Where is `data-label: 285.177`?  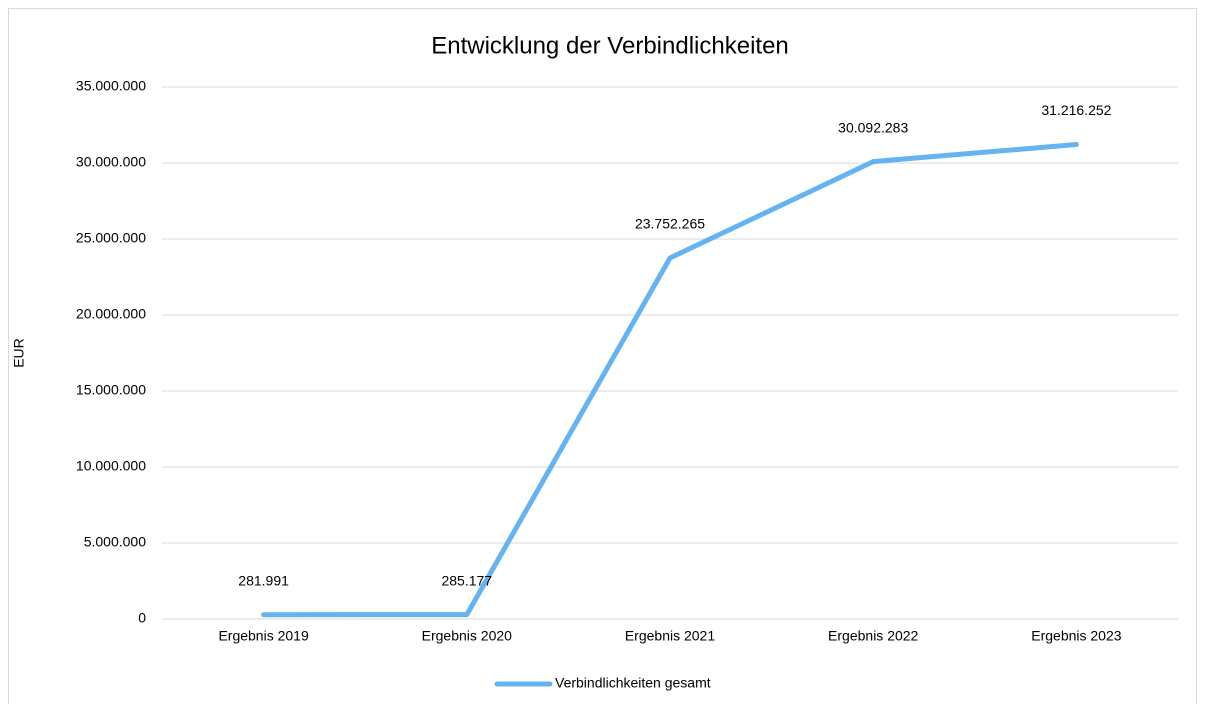
data-label: 285.177 is located at coordinates (466, 580).